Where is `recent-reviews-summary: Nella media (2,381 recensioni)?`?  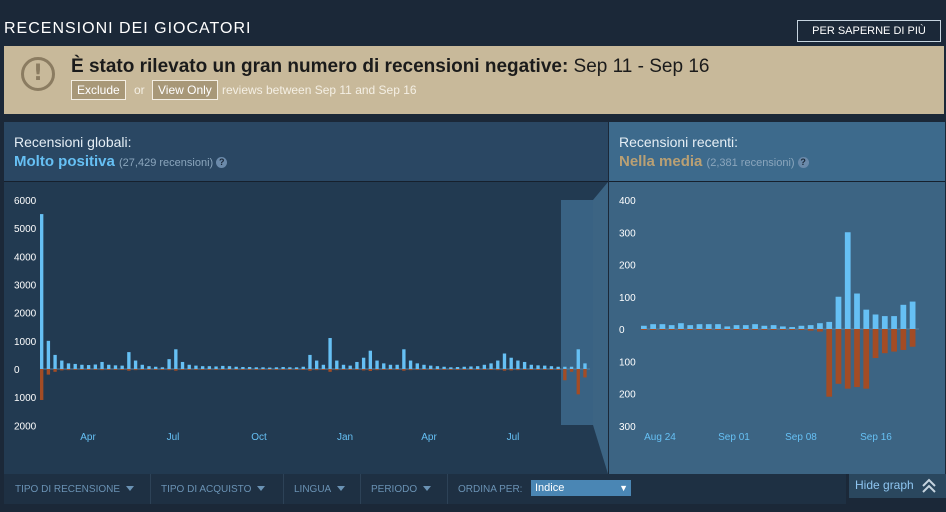 recent-reviews-summary: Nella media (2,381 recensioni)? is located at coordinates (714, 161).